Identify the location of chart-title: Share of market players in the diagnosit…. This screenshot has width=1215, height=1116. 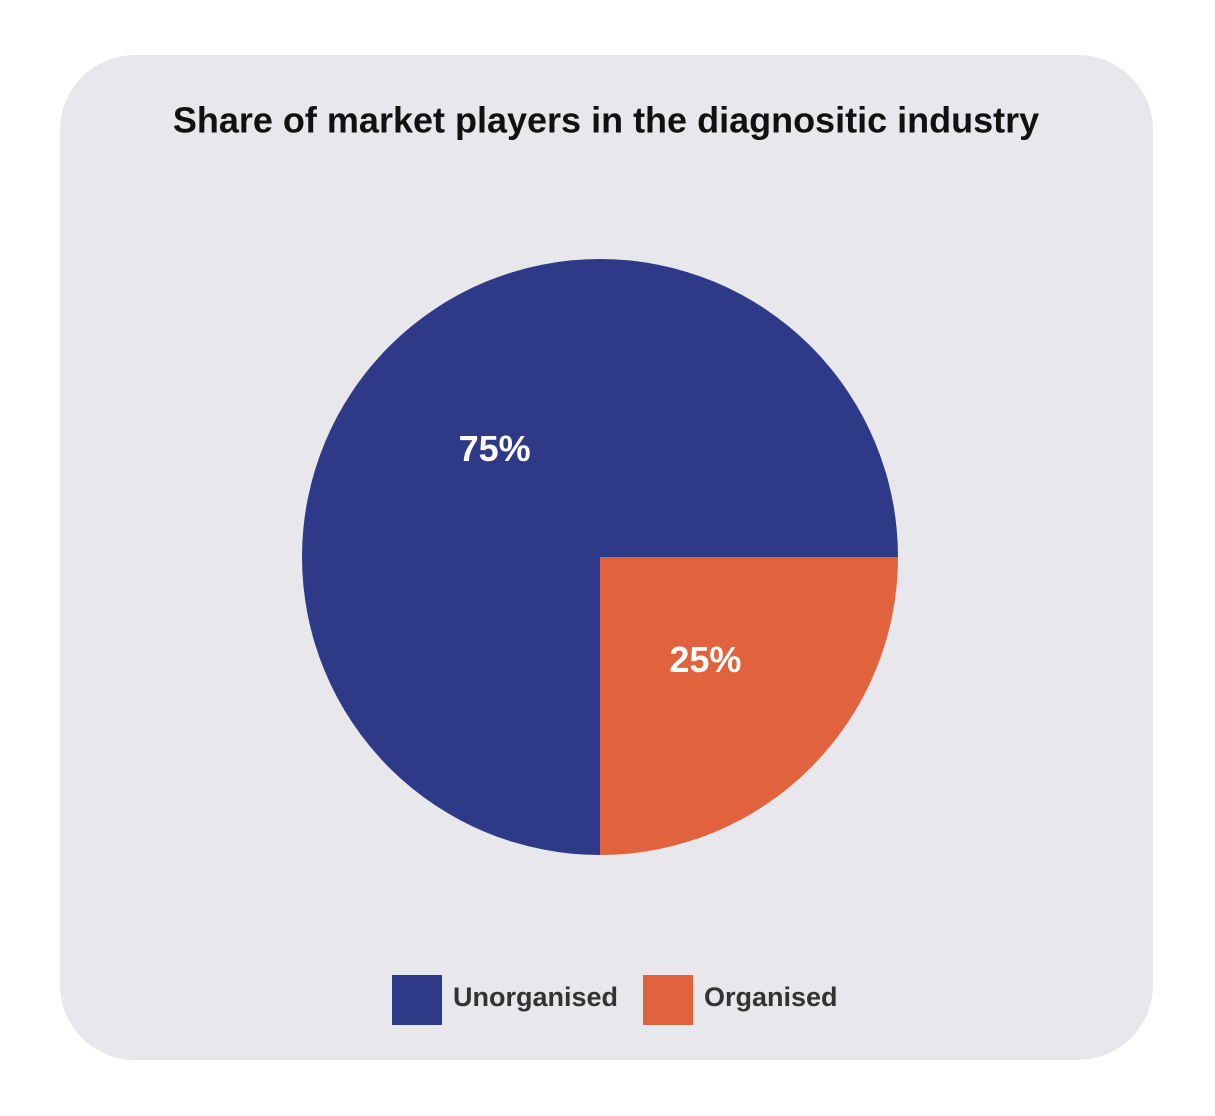
(606, 120).